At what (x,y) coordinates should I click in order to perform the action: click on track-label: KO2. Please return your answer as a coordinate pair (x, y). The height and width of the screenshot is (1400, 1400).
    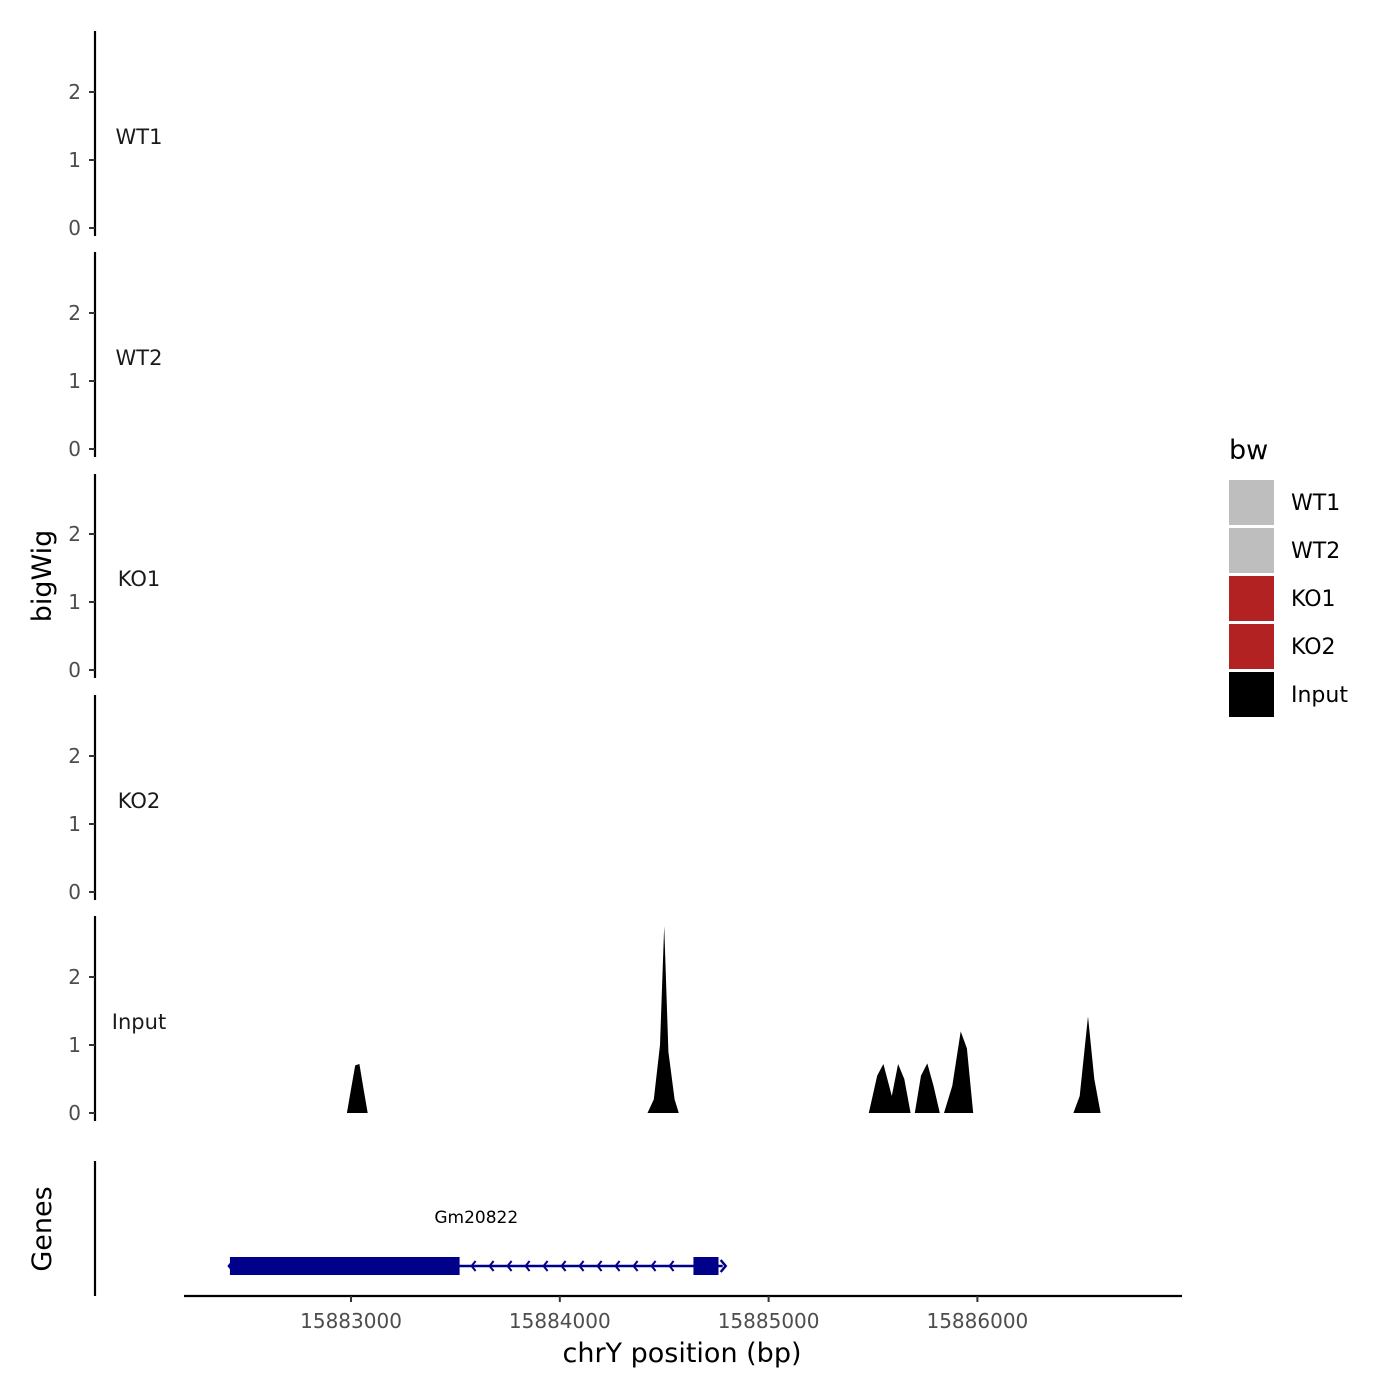
    Looking at the image, I should click on (139, 801).